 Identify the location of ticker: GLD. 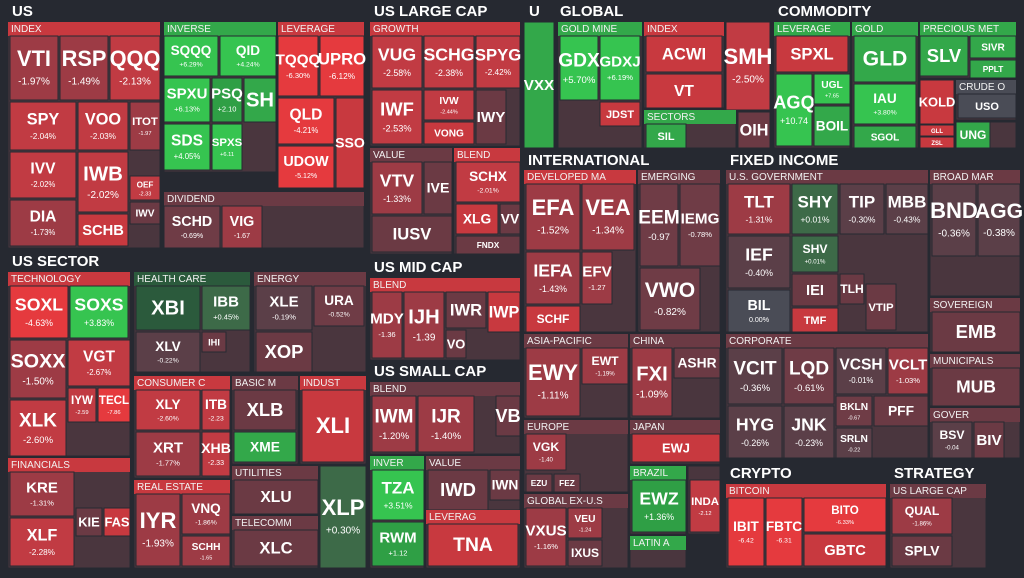
(885, 59).